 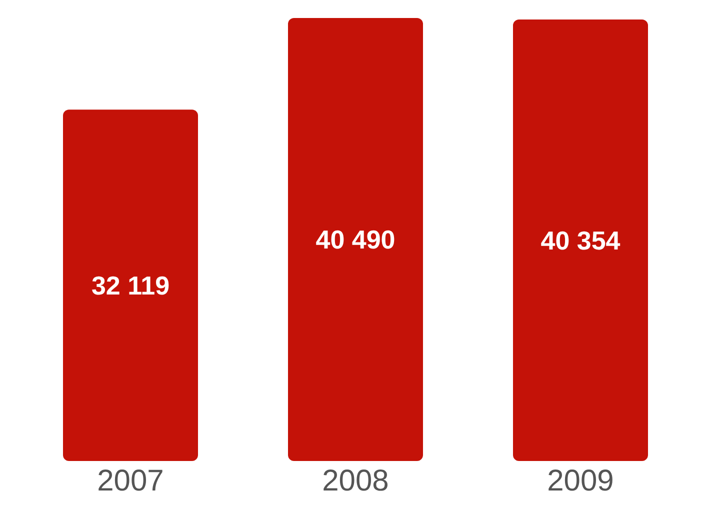 I want to click on data-label: 32 119, so click(x=130, y=285).